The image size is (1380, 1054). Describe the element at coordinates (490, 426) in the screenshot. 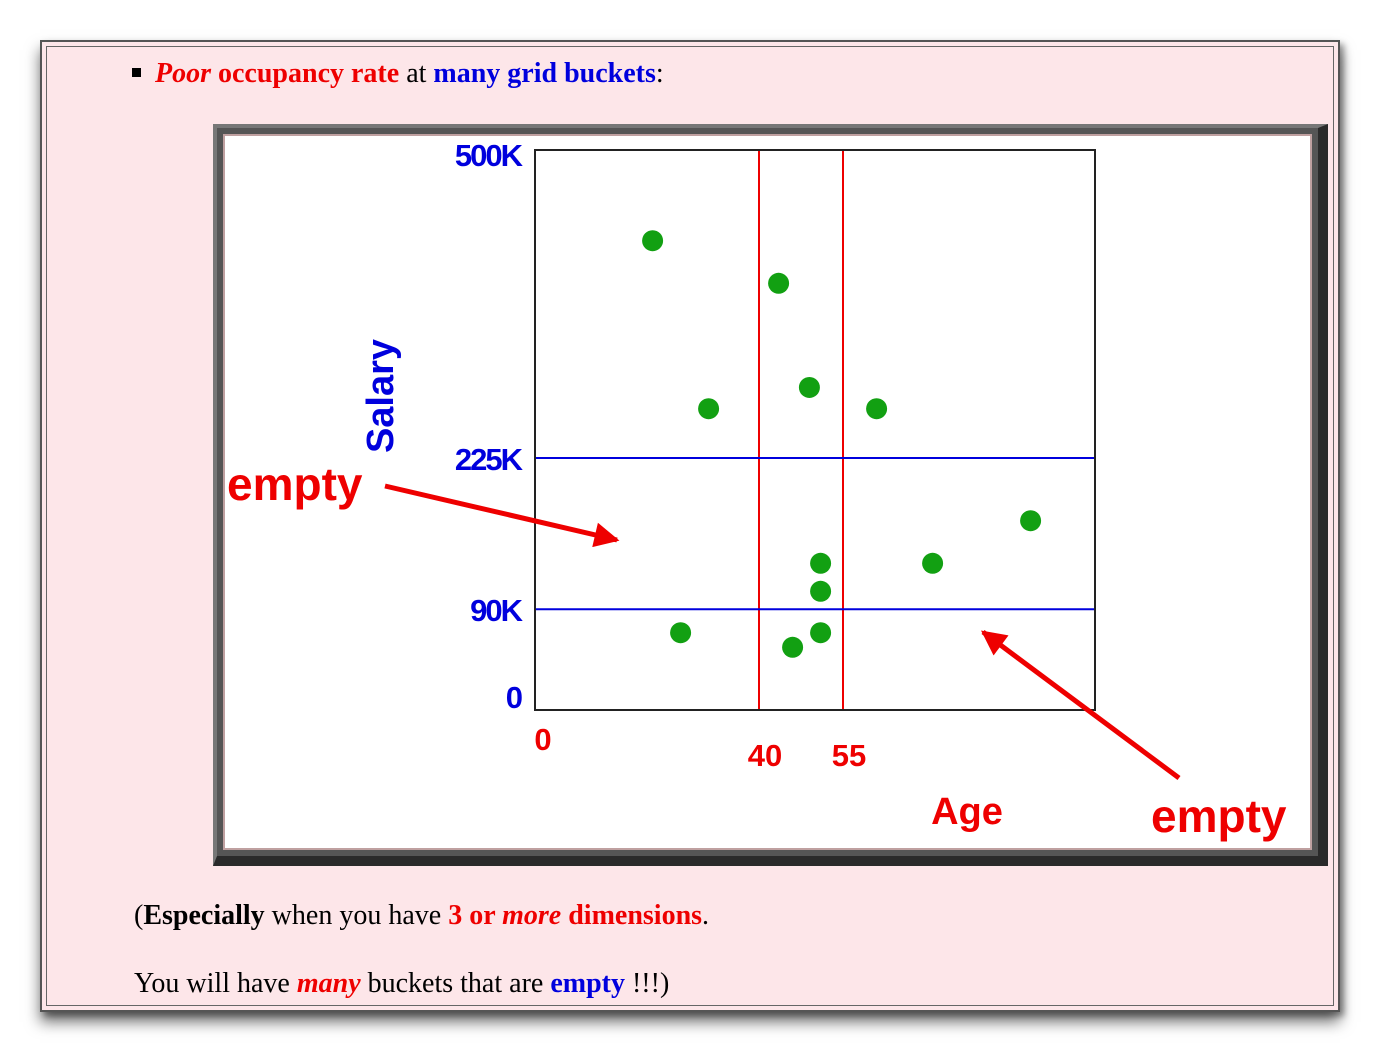

I see `y-tick-labels: 500K 225K 90K 0` at that location.